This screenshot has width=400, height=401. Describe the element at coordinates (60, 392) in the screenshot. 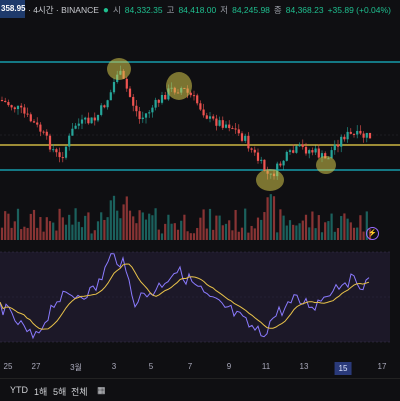

I see `range-5y-button: 5해` at that location.